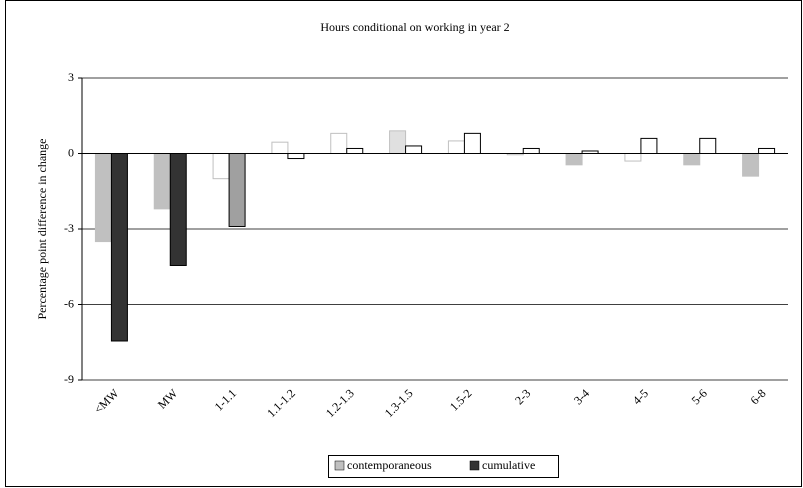  What do you see at coordinates (106, 401) in the screenshot?
I see `x-tick-label: <MW` at bounding box center [106, 401].